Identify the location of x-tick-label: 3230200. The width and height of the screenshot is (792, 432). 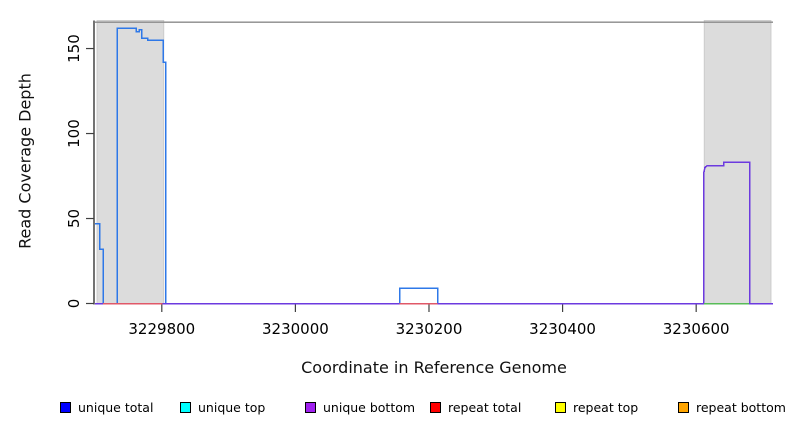
(429, 329).